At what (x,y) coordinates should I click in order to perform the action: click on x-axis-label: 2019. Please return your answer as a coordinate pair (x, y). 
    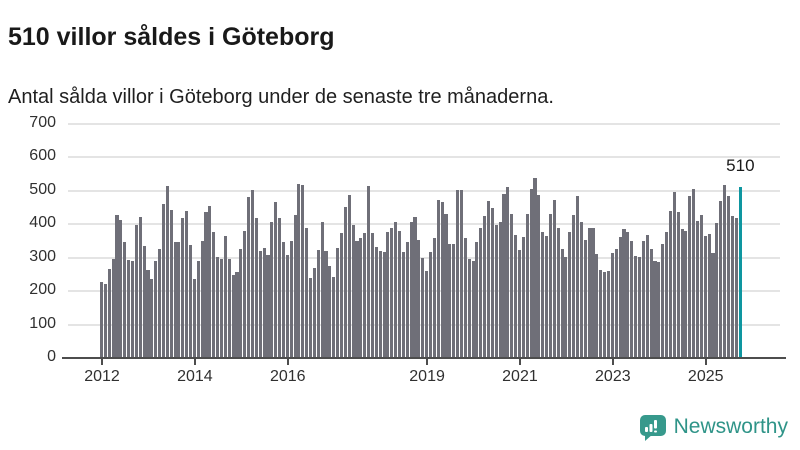
    Looking at the image, I should click on (427, 376).